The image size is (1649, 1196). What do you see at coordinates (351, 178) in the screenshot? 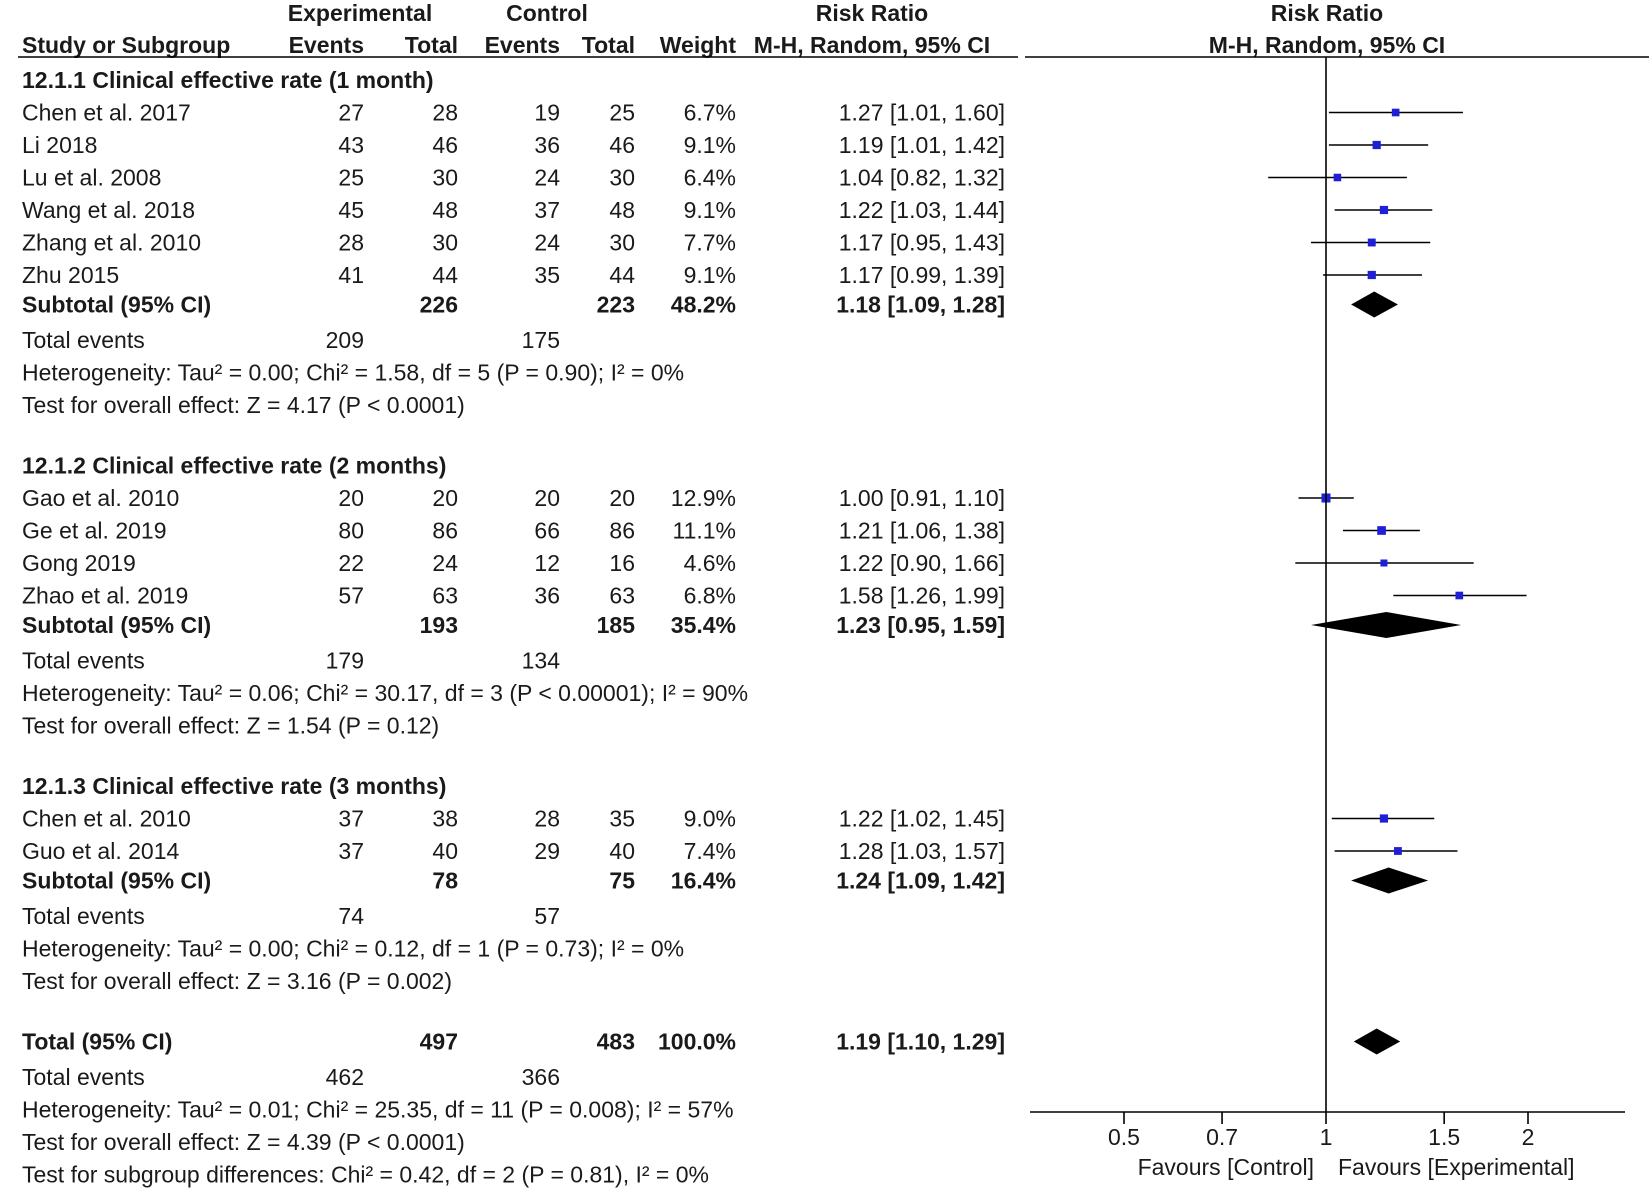
I see `exp-events: 25` at bounding box center [351, 178].